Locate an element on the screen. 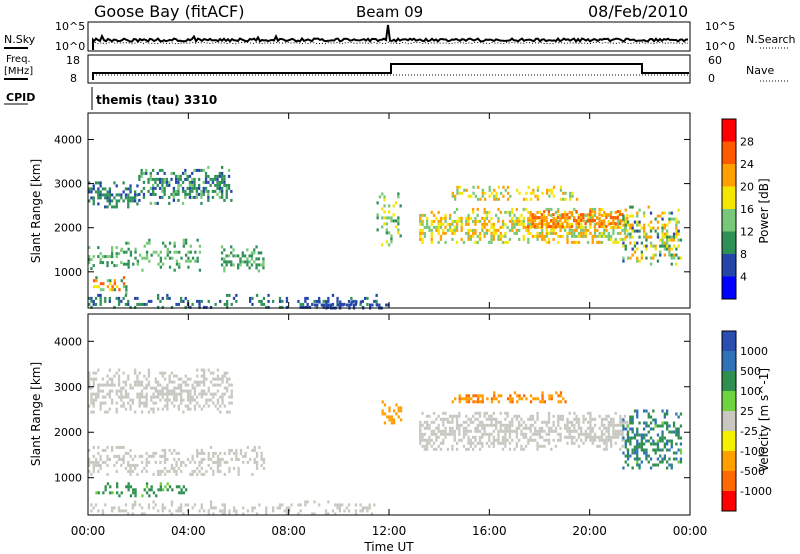  noise-panel-frame is located at coordinates (389, 36).